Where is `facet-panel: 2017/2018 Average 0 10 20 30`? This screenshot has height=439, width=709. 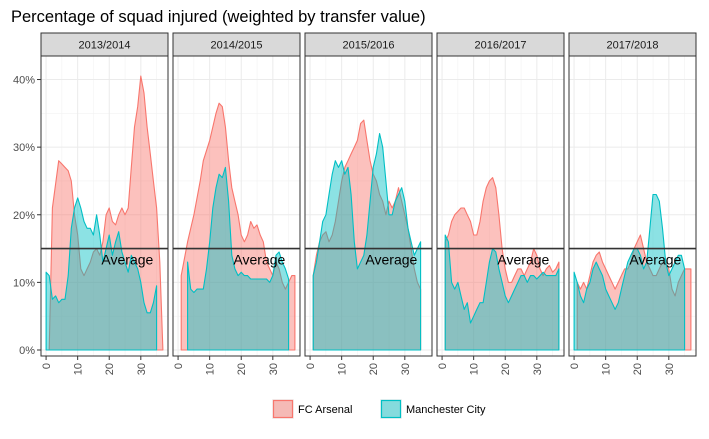 facet-panel: 2017/2018 Average 0 10 20 30 is located at coordinates (632, 203).